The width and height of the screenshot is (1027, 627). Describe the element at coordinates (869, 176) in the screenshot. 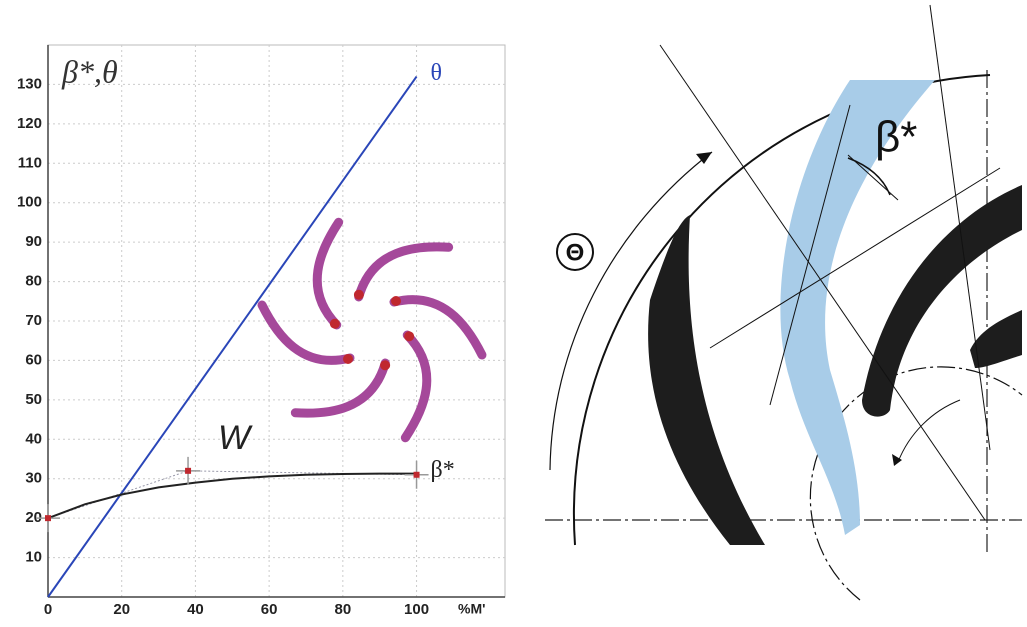

I see `angle-arc` at that location.